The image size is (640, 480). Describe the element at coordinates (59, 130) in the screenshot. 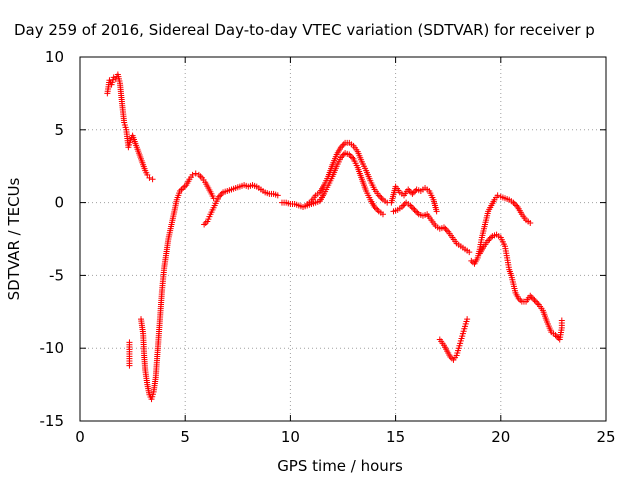

I see `y-tick-label: 5` at that location.